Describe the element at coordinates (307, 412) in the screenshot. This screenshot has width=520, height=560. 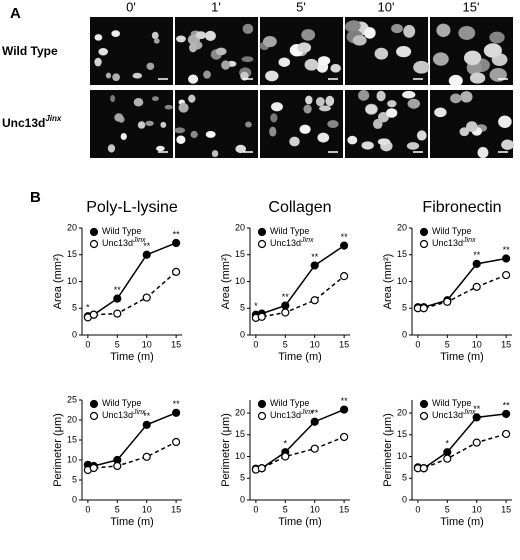
I see `legend-sup: Jinx` at that location.